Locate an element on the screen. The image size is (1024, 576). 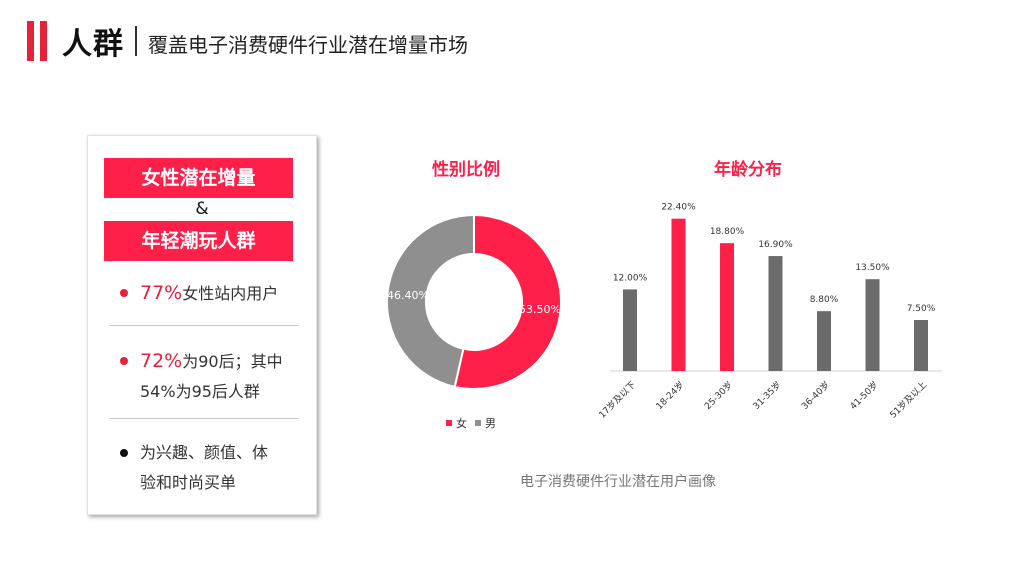
legend-swatch-male is located at coordinates (478, 423).